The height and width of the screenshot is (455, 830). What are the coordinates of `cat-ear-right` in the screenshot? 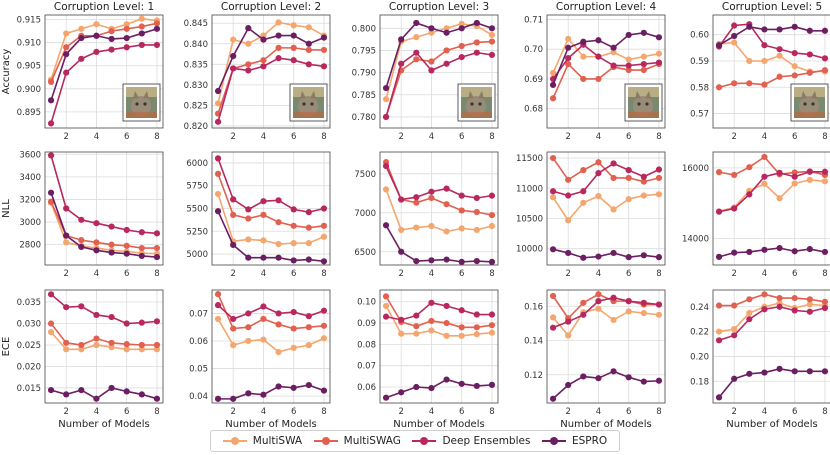 It's located at (648, 95).